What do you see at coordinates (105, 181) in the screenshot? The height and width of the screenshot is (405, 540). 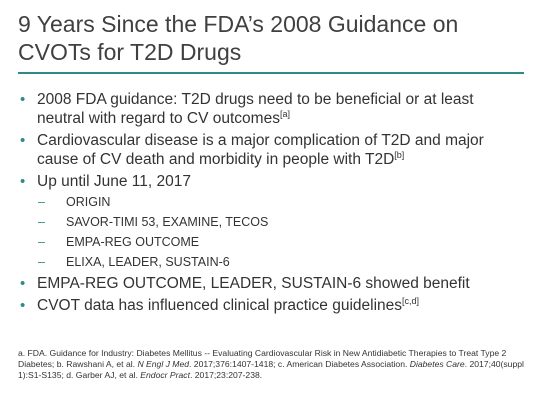 I see `bullet-timeline: • Up until June 11, 2017` at bounding box center [105, 181].